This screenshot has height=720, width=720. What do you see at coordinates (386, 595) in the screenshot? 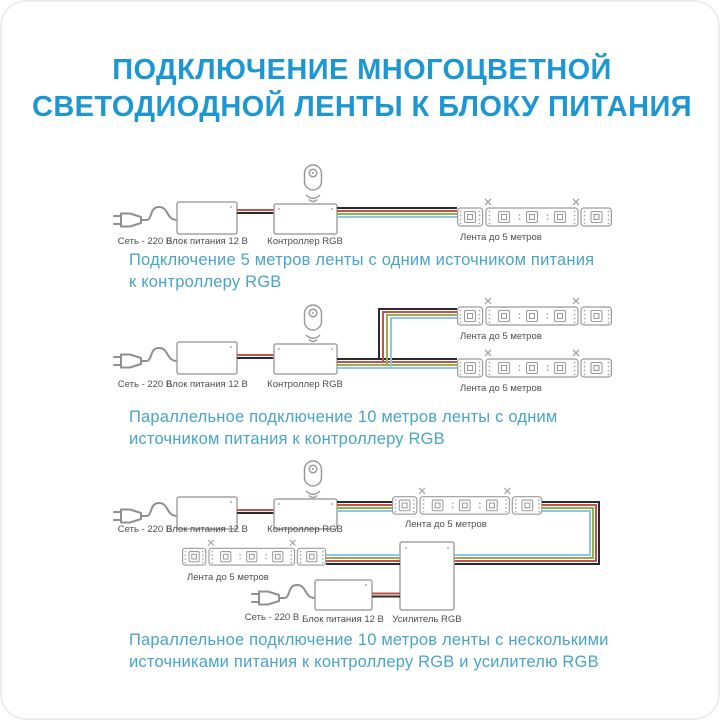
I see `wires-psu-to-amplifier` at bounding box center [386, 595].